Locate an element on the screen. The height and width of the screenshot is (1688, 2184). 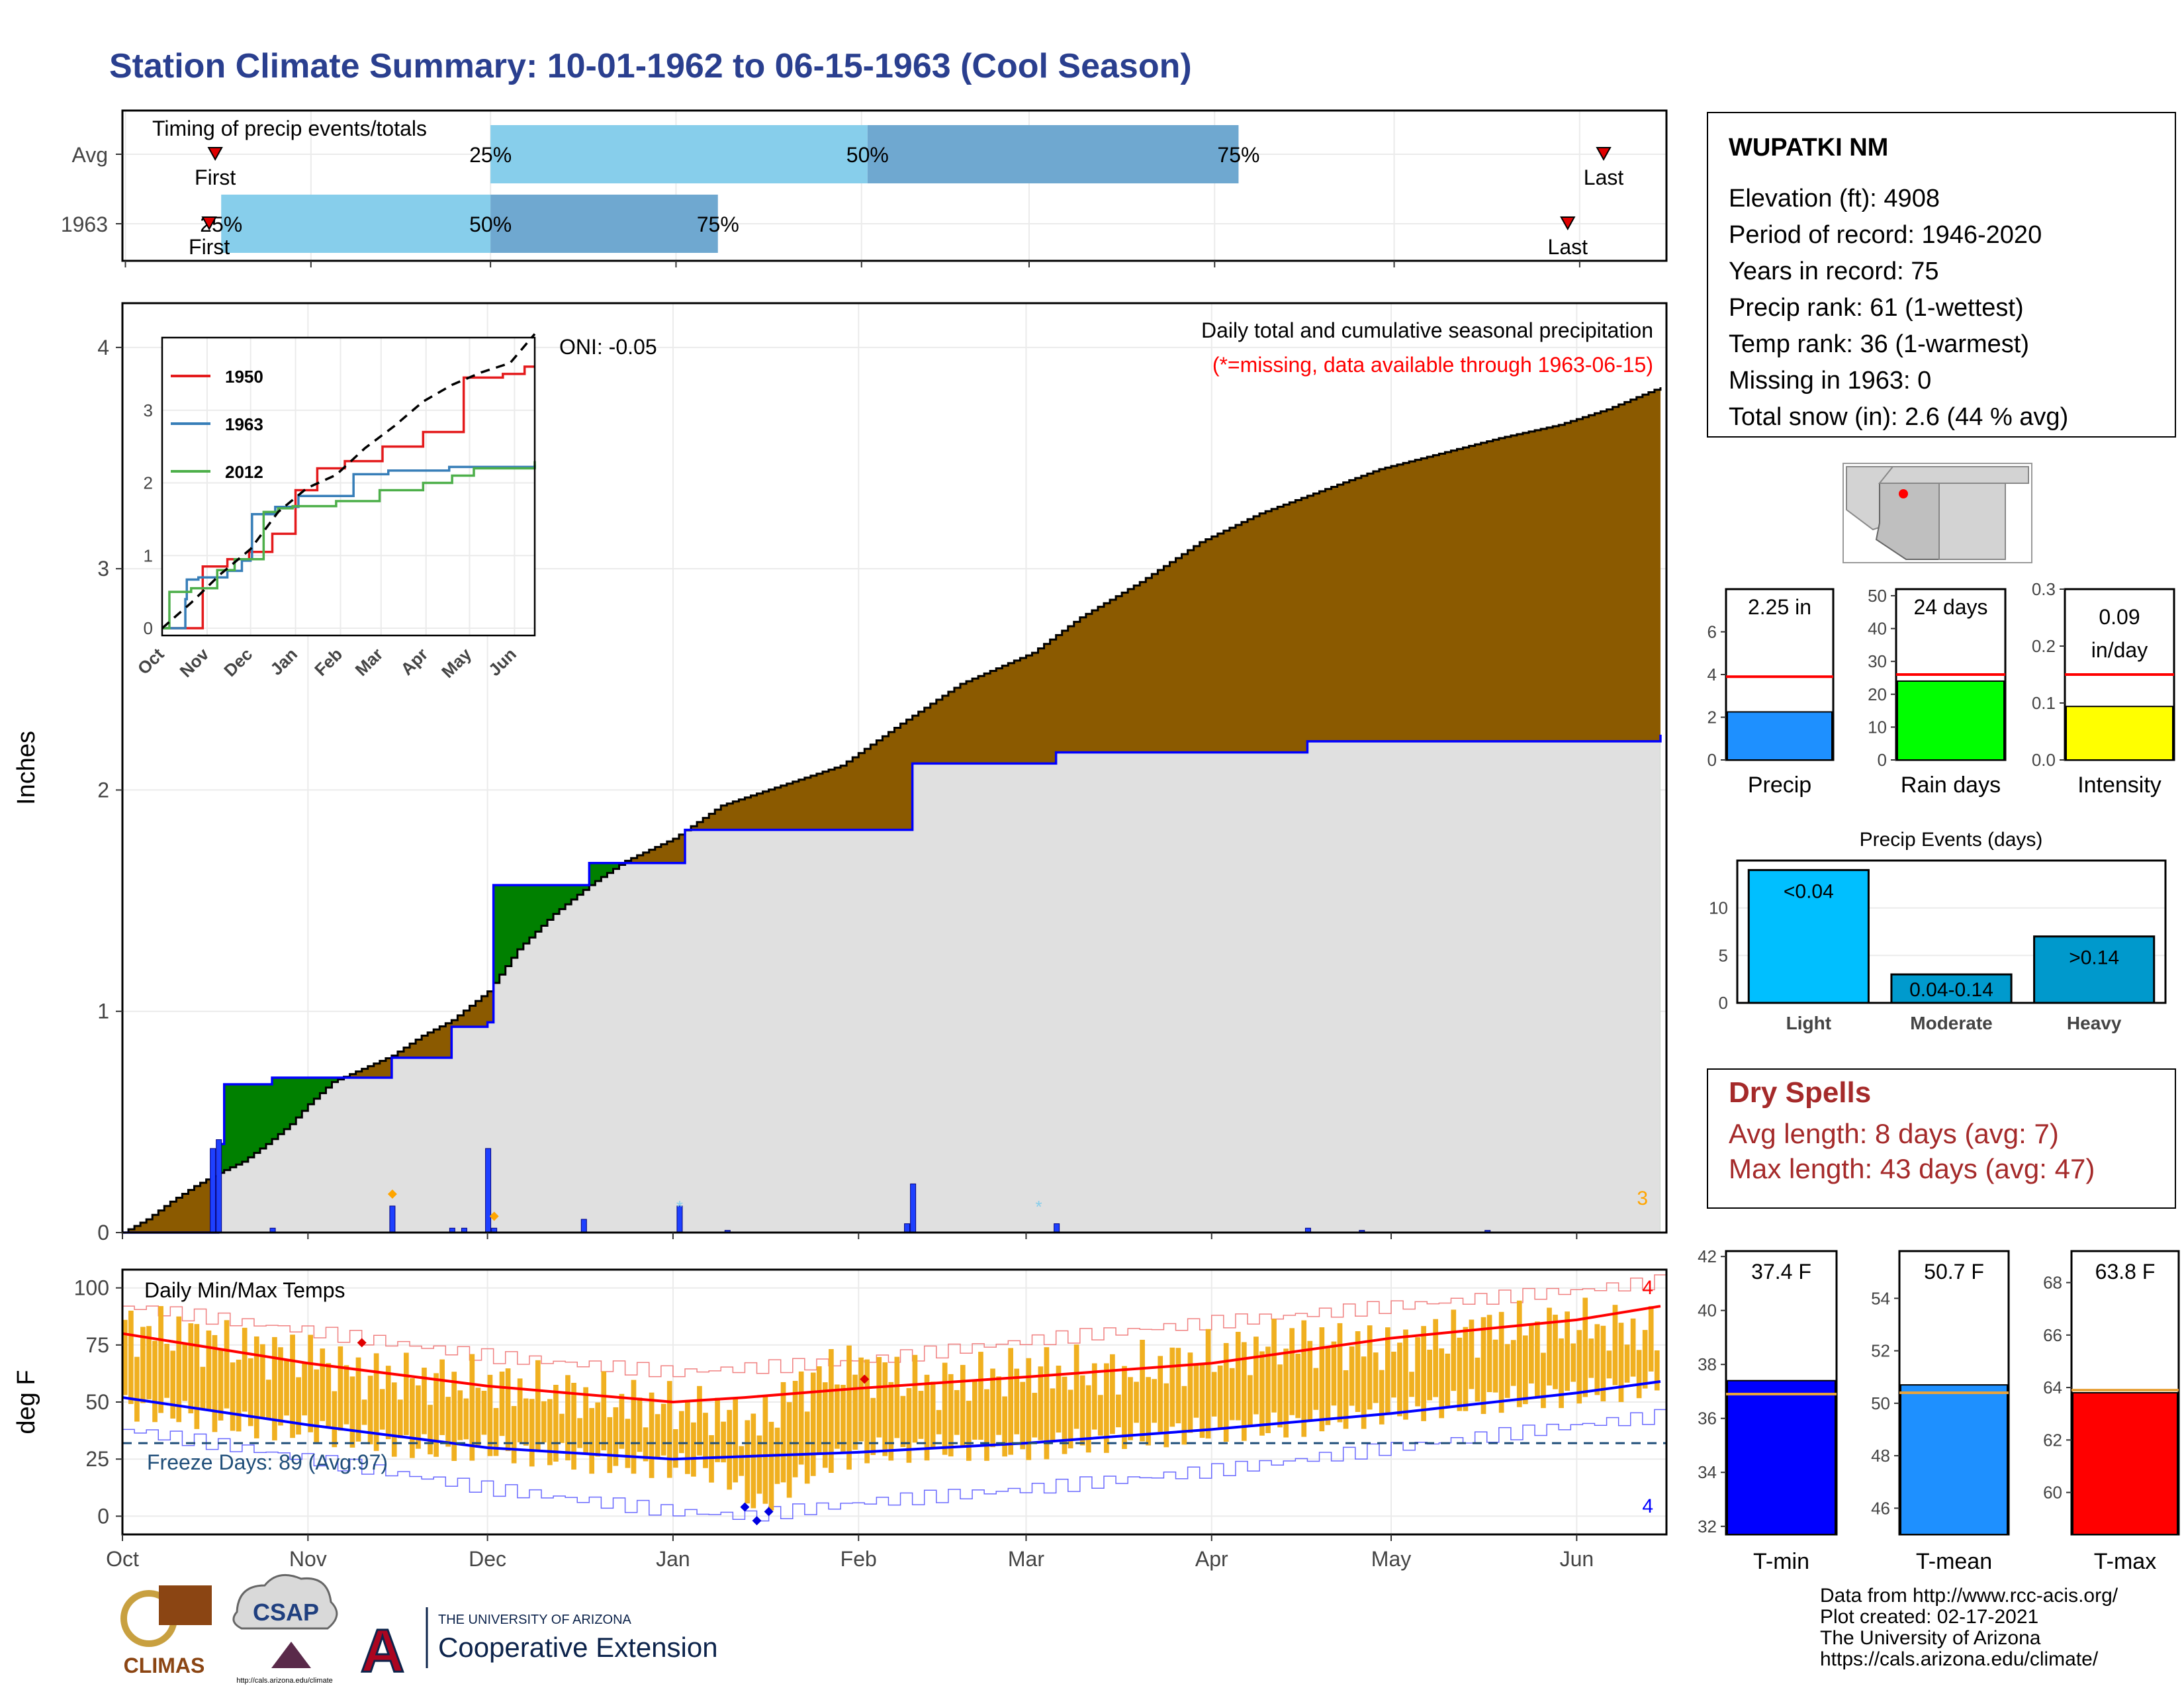
season-ytick-label: 40 is located at coordinates (1877, 629).